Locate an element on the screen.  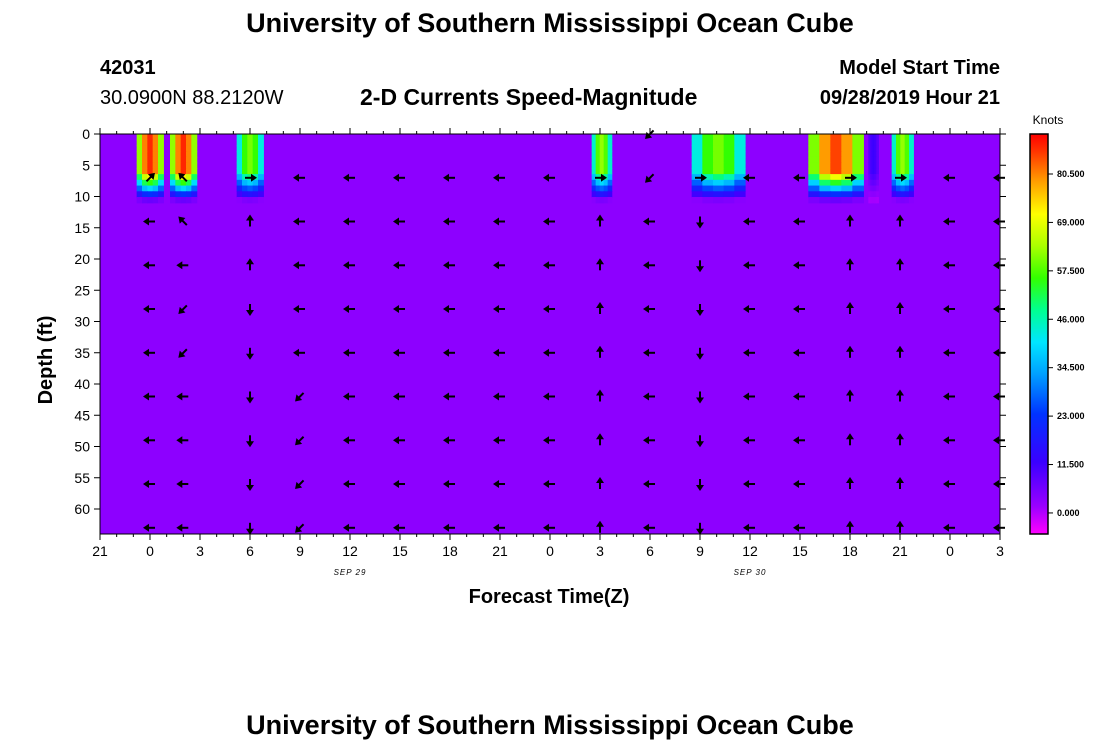
x-tick-label: 15 is located at coordinates (800, 551).